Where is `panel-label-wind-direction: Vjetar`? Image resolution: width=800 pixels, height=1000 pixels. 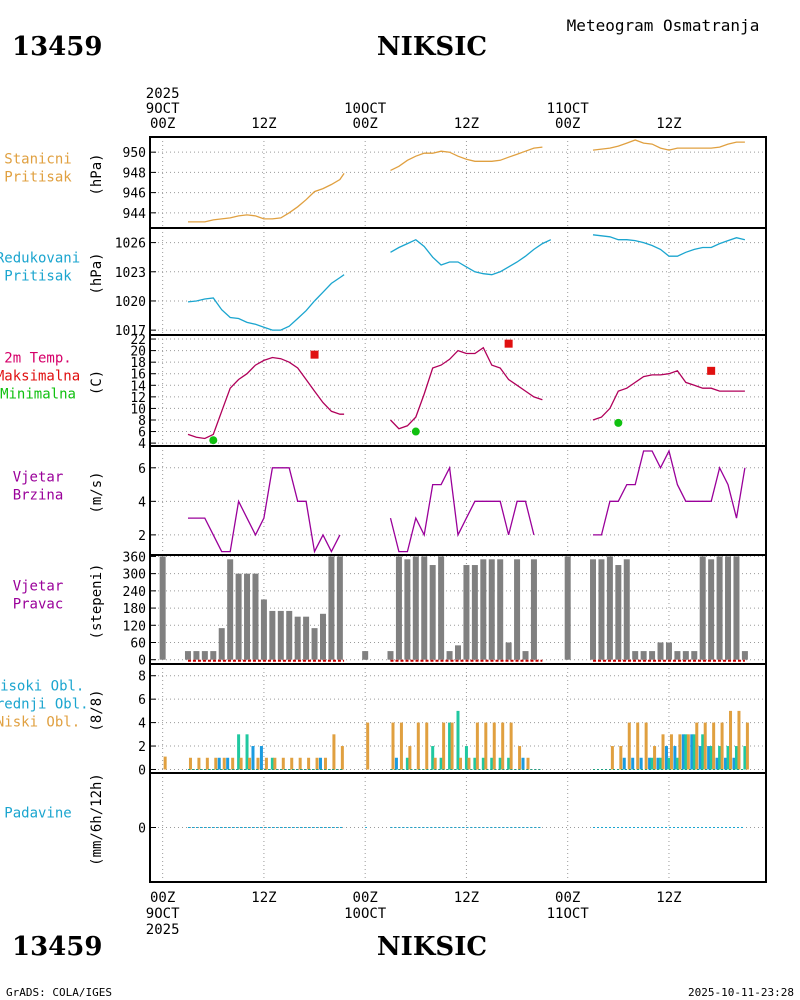
panel-label-wind-direction: Vjetar is located at coordinates (38, 587).